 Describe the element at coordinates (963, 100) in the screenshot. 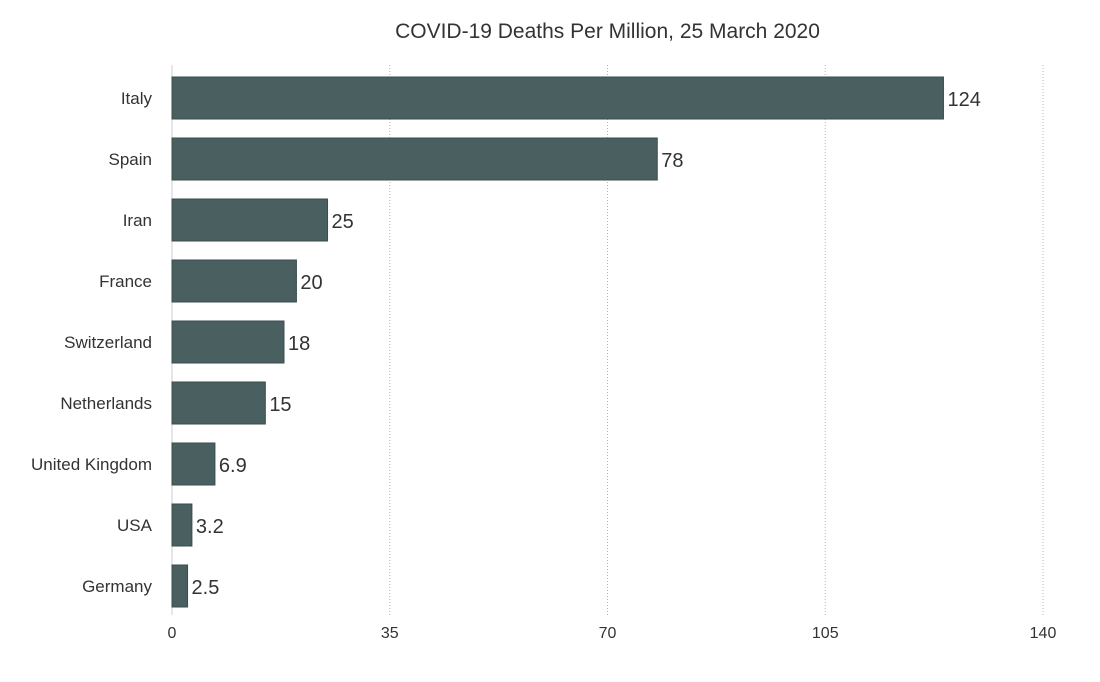

I see `data-label: 124` at that location.